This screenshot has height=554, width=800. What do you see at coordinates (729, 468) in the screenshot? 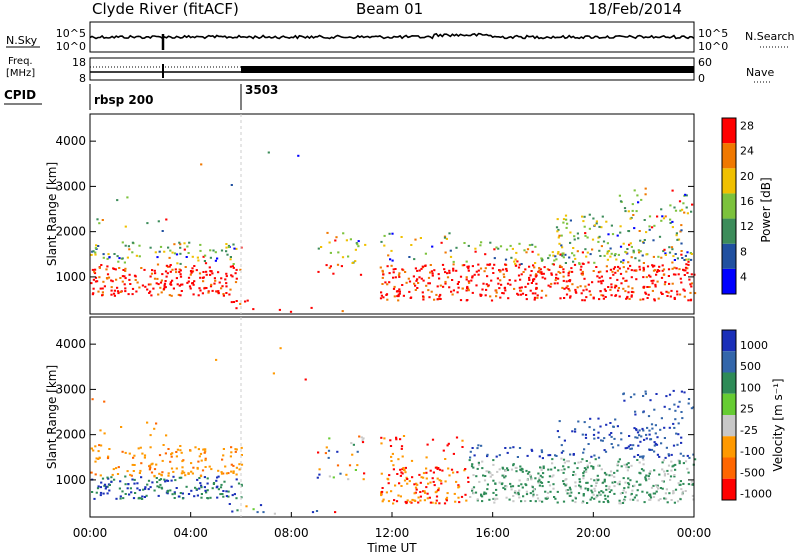
I see `colorbar-swatch` at bounding box center [729, 468].